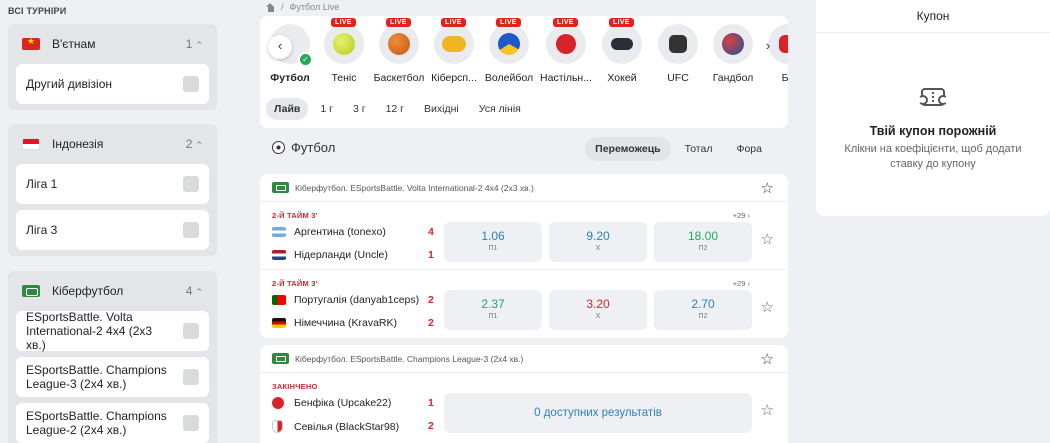 This screenshot has width=1050, height=443. Describe the element at coordinates (628, 149) in the screenshot. I see `tab-winner: Переможець` at that location.